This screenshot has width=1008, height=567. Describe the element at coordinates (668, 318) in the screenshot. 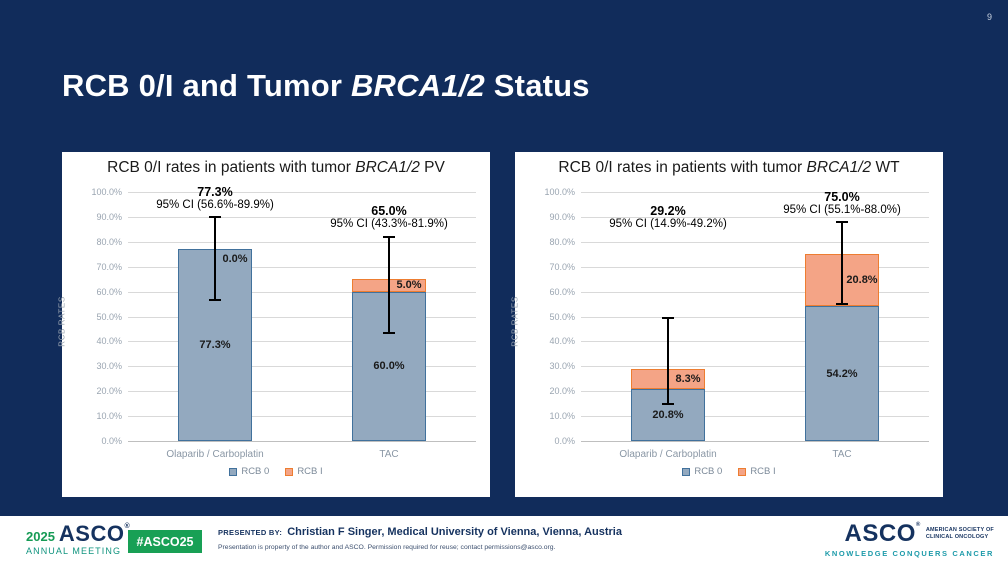

I see `error-bar-cap-top` at that location.